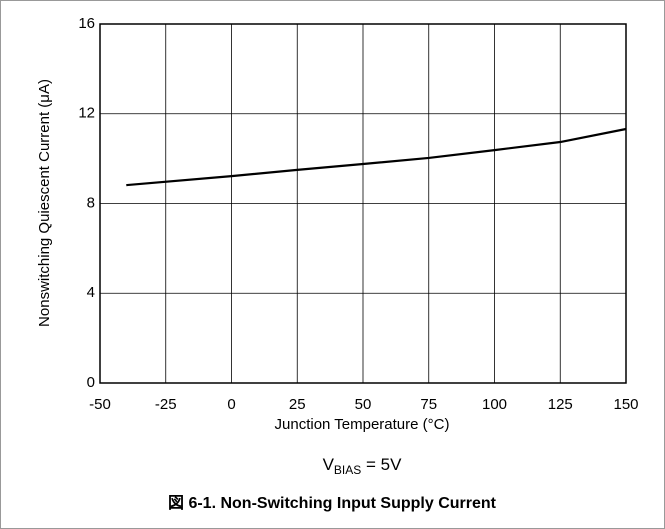 The image size is (665, 529). What do you see at coordinates (86, 113) in the screenshot?
I see `y-tick-label: 12` at bounding box center [86, 113].